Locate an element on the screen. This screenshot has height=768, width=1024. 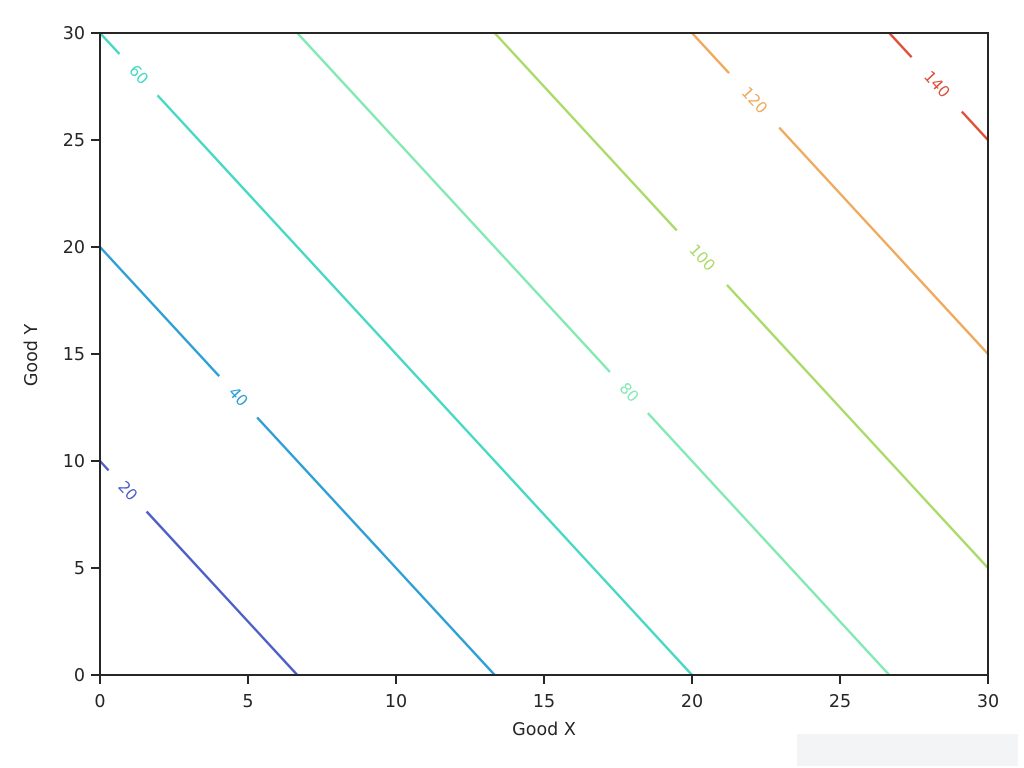
x-axis-title: Good X is located at coordinates (544, 730).